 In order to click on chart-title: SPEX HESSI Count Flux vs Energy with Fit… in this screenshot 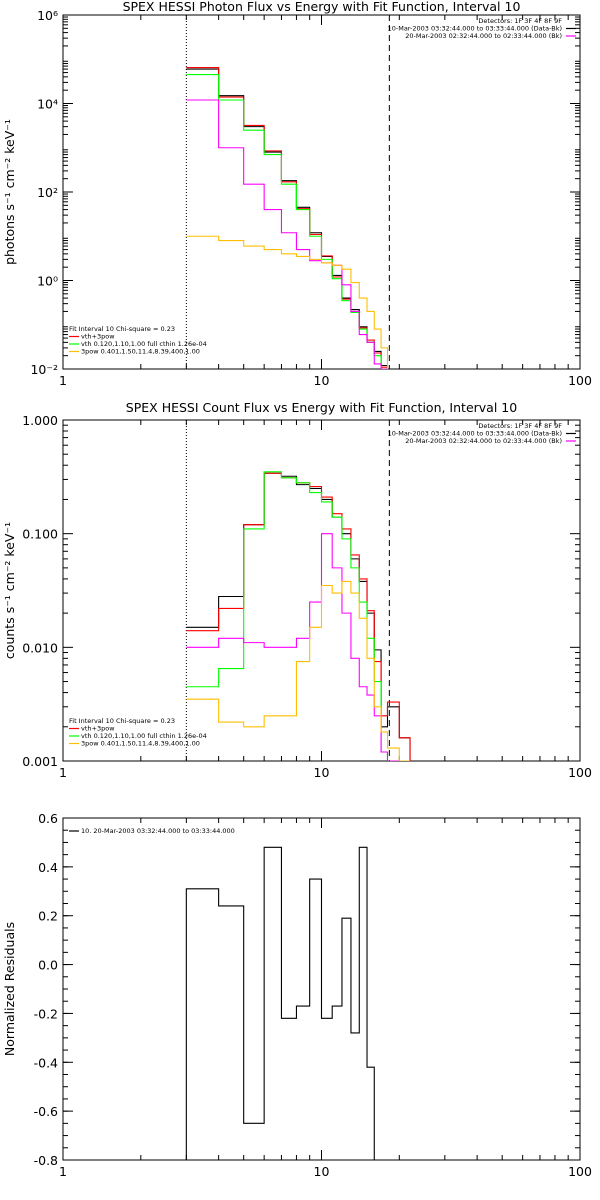, I will do `click(321, 407)`.